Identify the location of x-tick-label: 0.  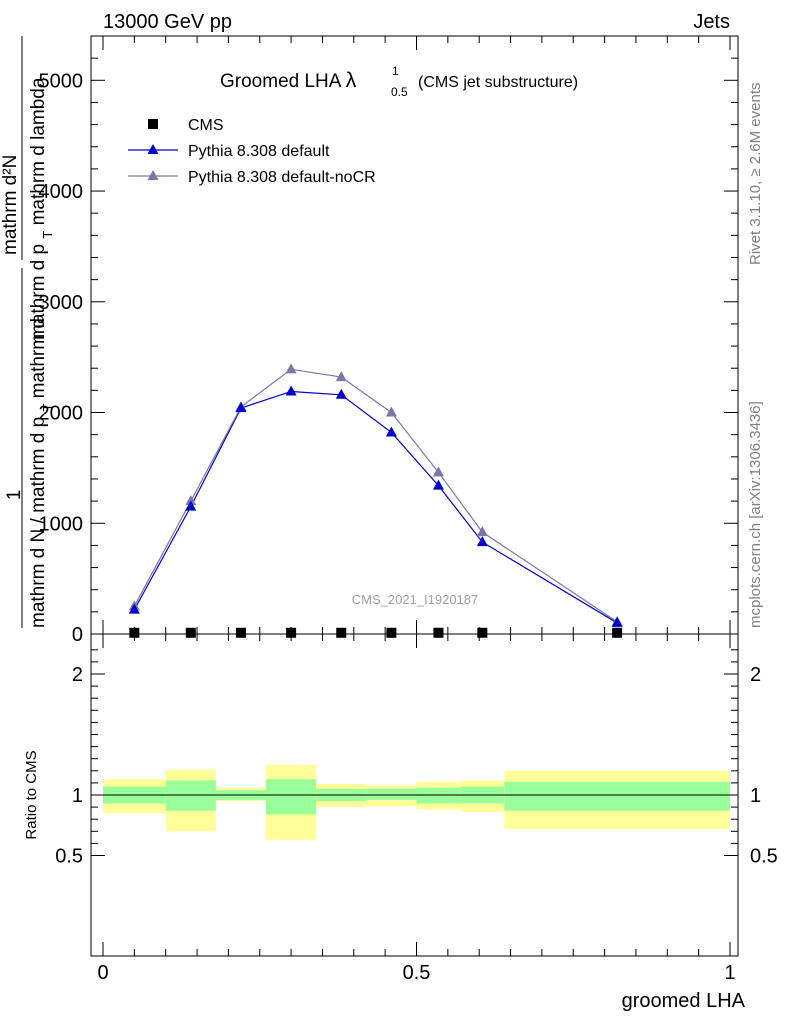
(102, 973).